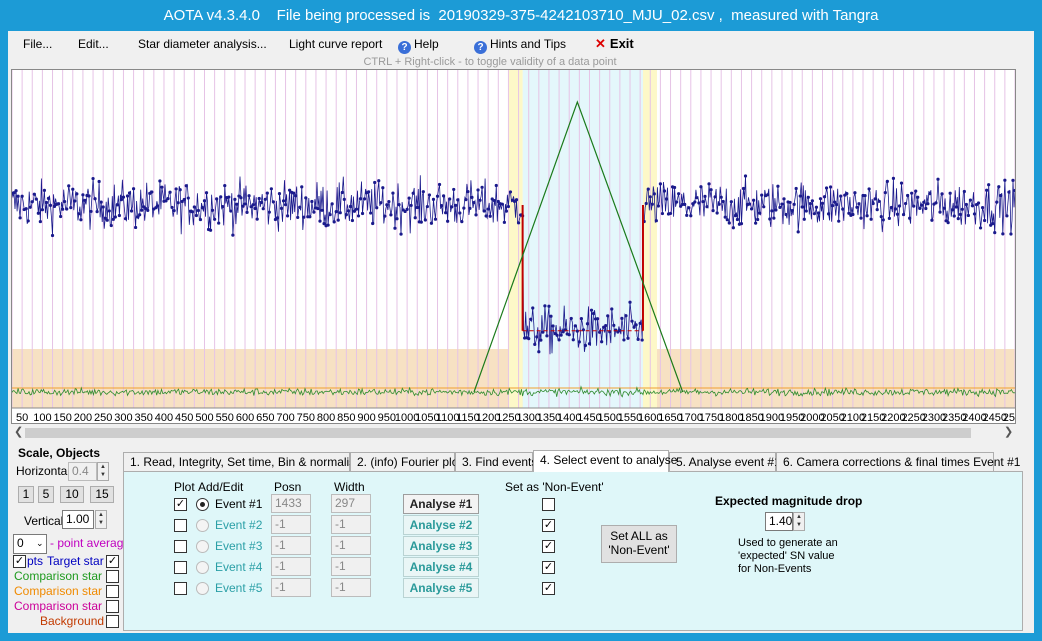 This screenshot has height=641, width=1042. I want to click on event-2-posn-input: -1, so click(291, 524).